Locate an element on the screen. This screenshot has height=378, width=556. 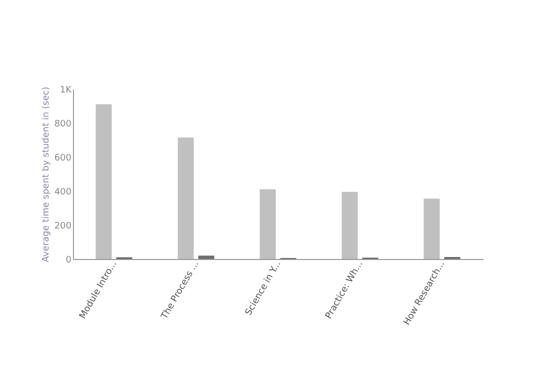
y-tick-label: 1K is located at coordinates (66, 91).